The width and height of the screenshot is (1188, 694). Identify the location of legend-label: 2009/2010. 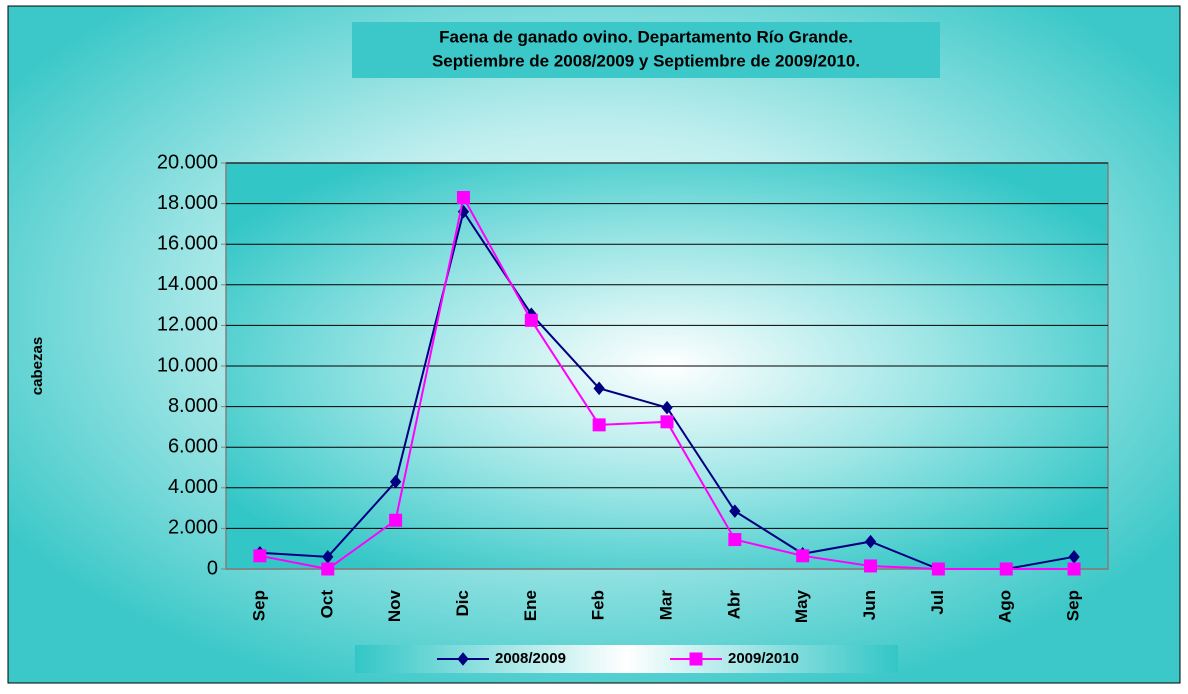
(763, 658).